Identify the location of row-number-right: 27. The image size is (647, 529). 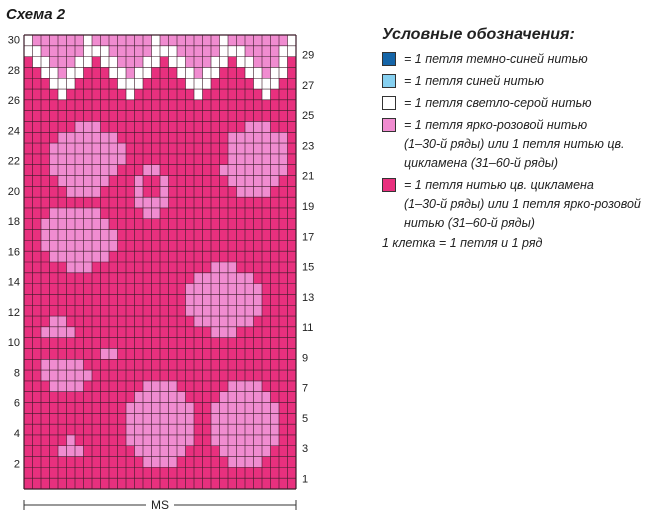
(308, 86).